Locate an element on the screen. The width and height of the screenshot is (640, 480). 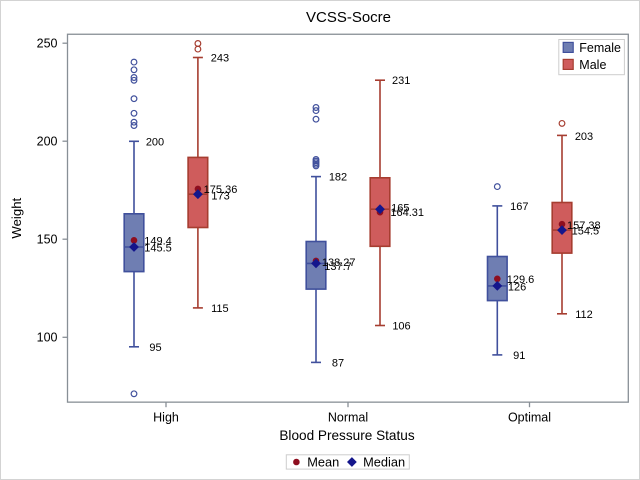
svg-text: 112 is located at coordinates (584, 315).